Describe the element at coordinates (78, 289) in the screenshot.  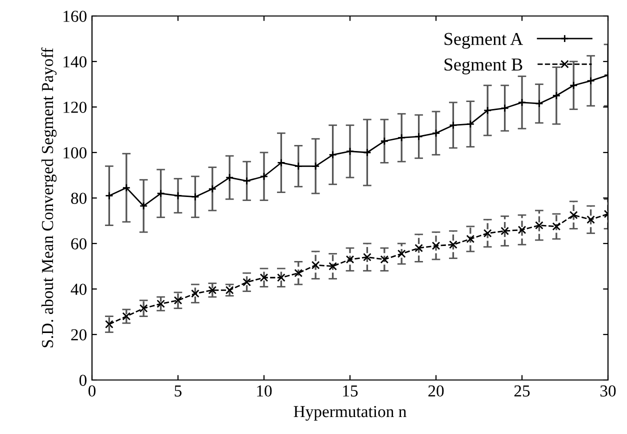
I see `y-tick-label: 40` at that location.